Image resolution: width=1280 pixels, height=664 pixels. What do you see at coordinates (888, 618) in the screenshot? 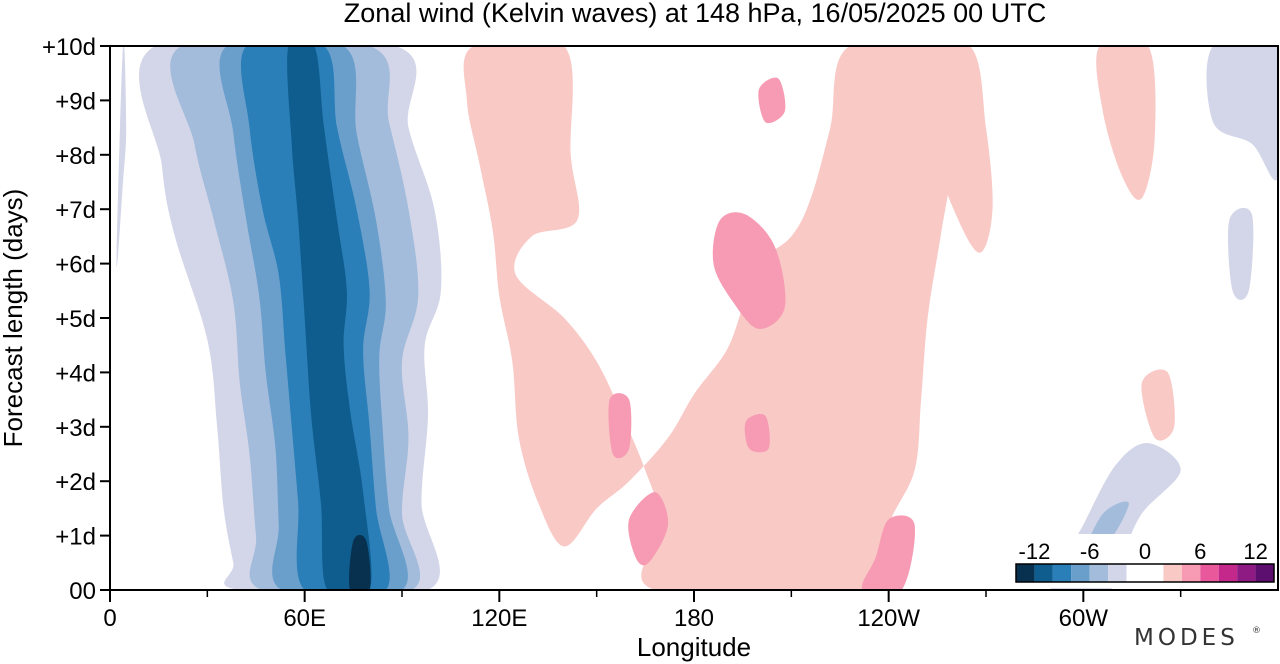
I see `x-tick-label: 120W` at bounding box center [888, 618].